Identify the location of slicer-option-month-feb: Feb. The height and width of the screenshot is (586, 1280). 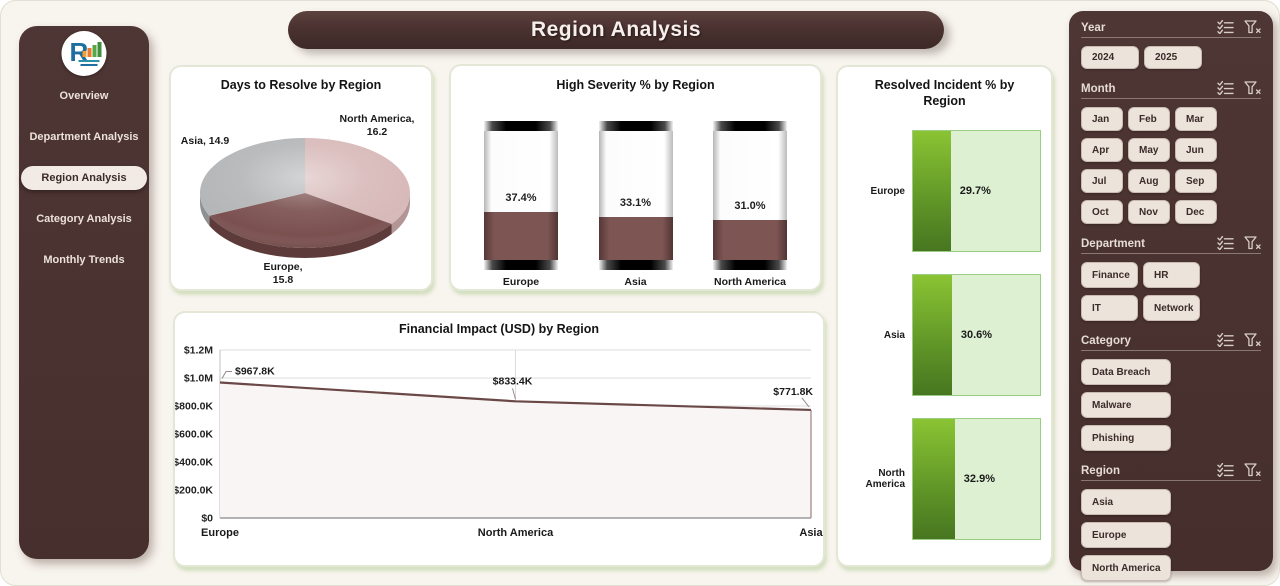
(1149, 119).